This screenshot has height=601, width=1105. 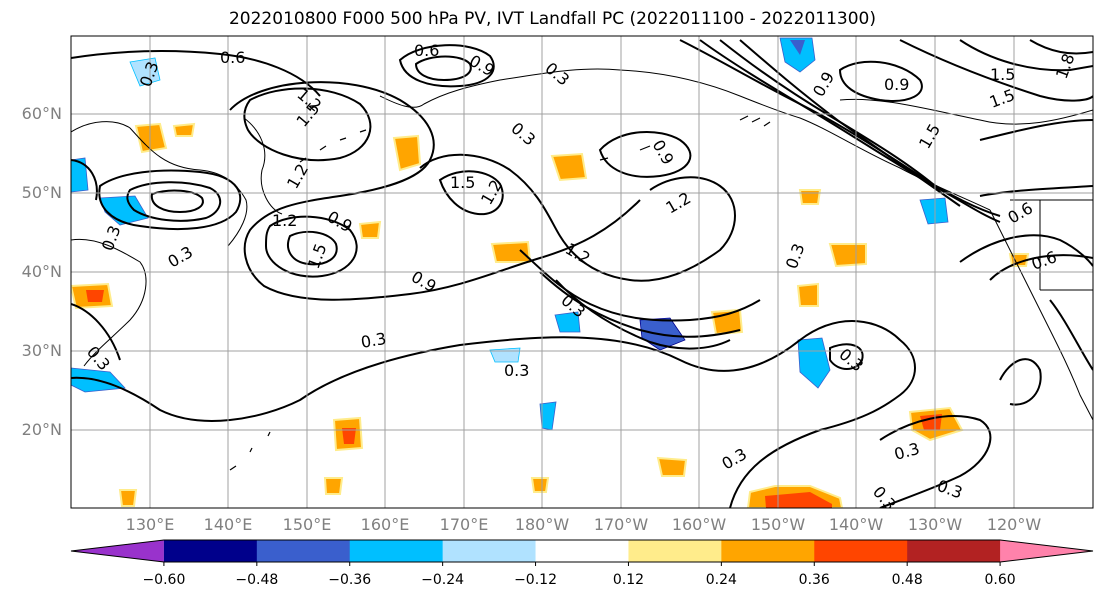 I want to click on lat-label: 60°N, so click(x=41, y=113).